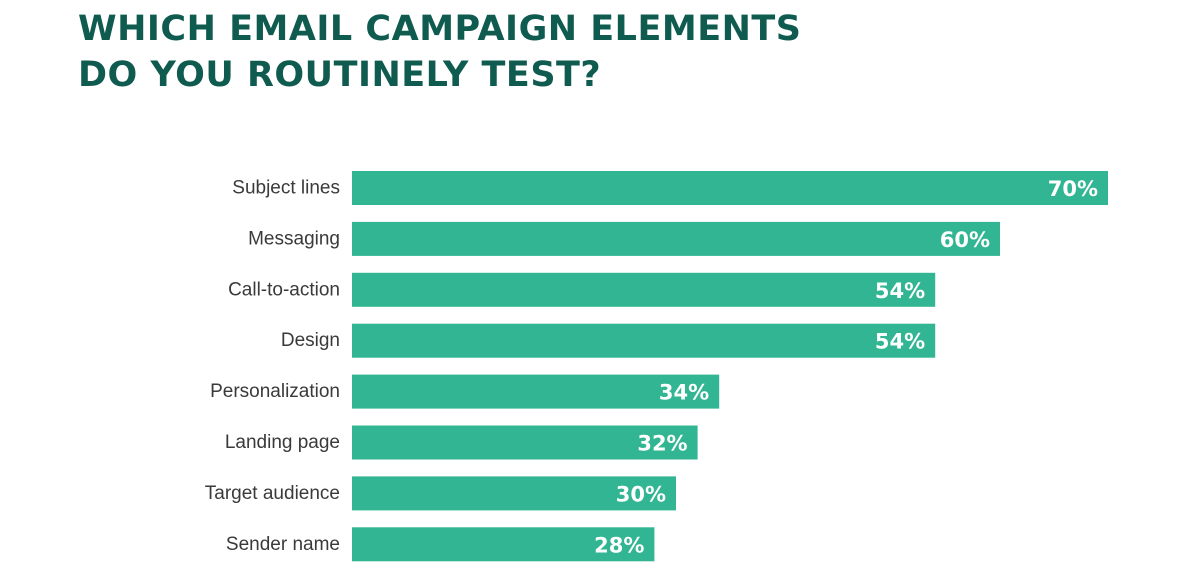  I want to click on value-label: 28%, so click(619, 545).